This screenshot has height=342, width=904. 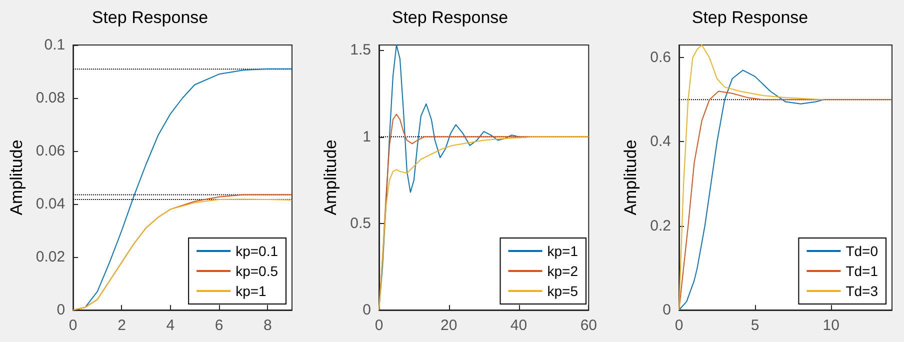 I want to click on x-tick-label: 10, so click(x=831, y=325).